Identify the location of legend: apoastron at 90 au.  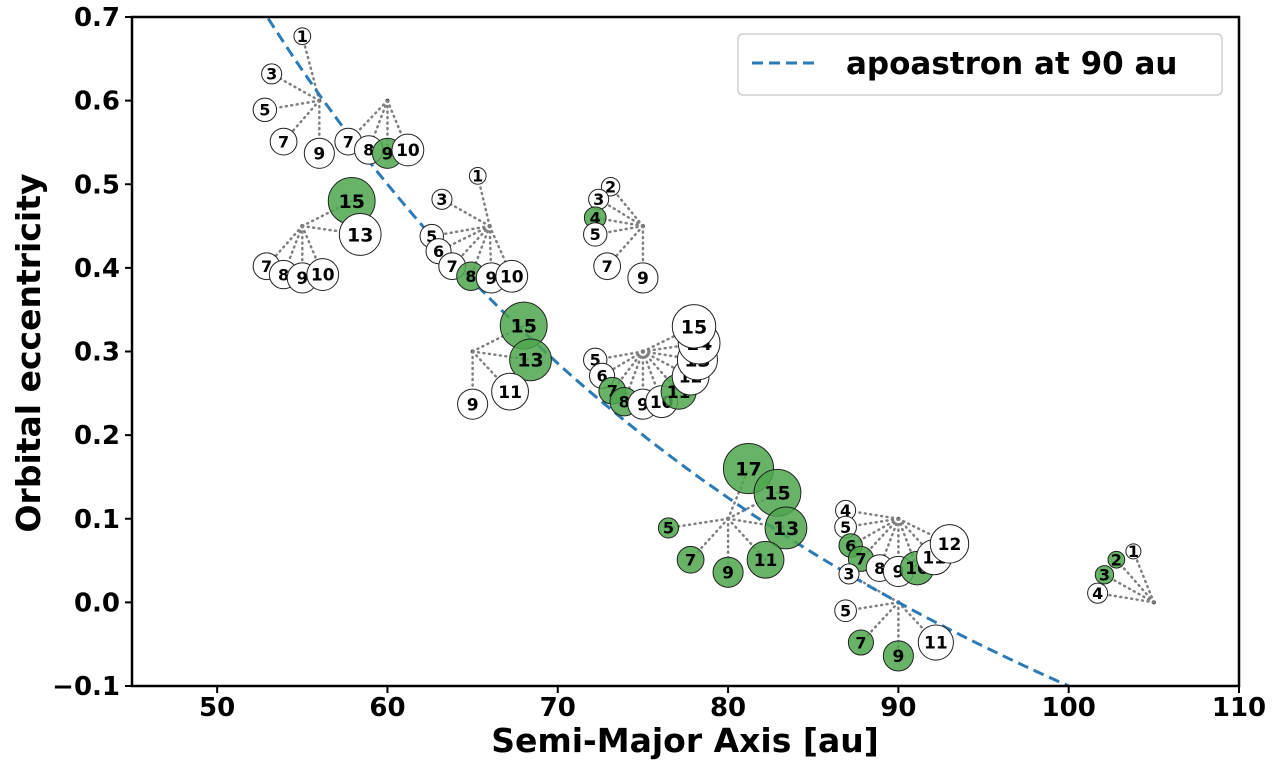
(980, 64).